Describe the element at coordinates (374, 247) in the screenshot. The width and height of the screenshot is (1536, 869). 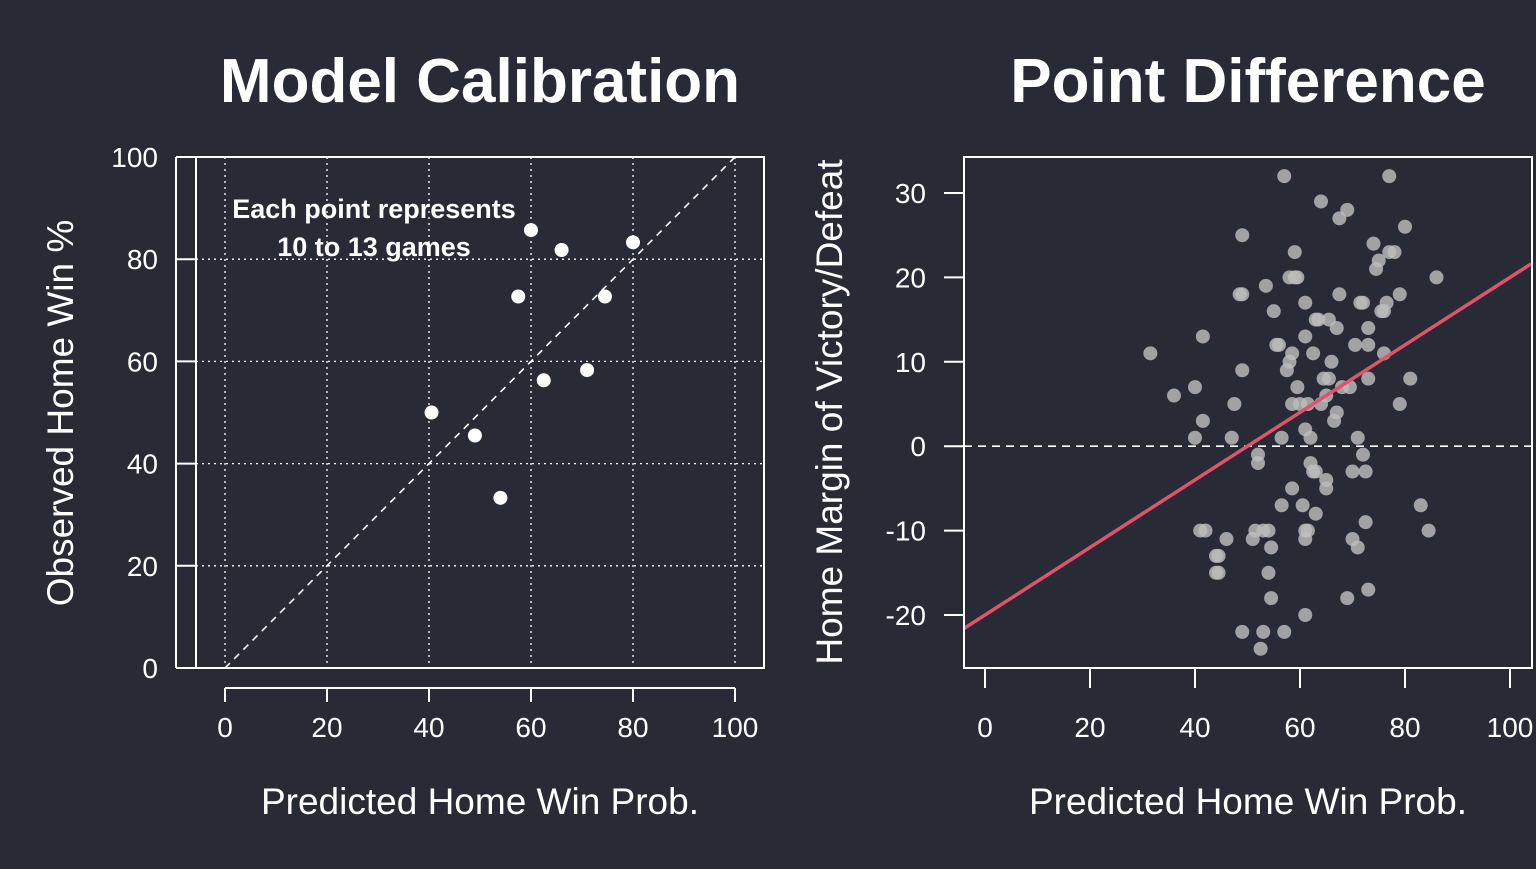
I see `annotation-line-2: 10 to 13 games` at that location.